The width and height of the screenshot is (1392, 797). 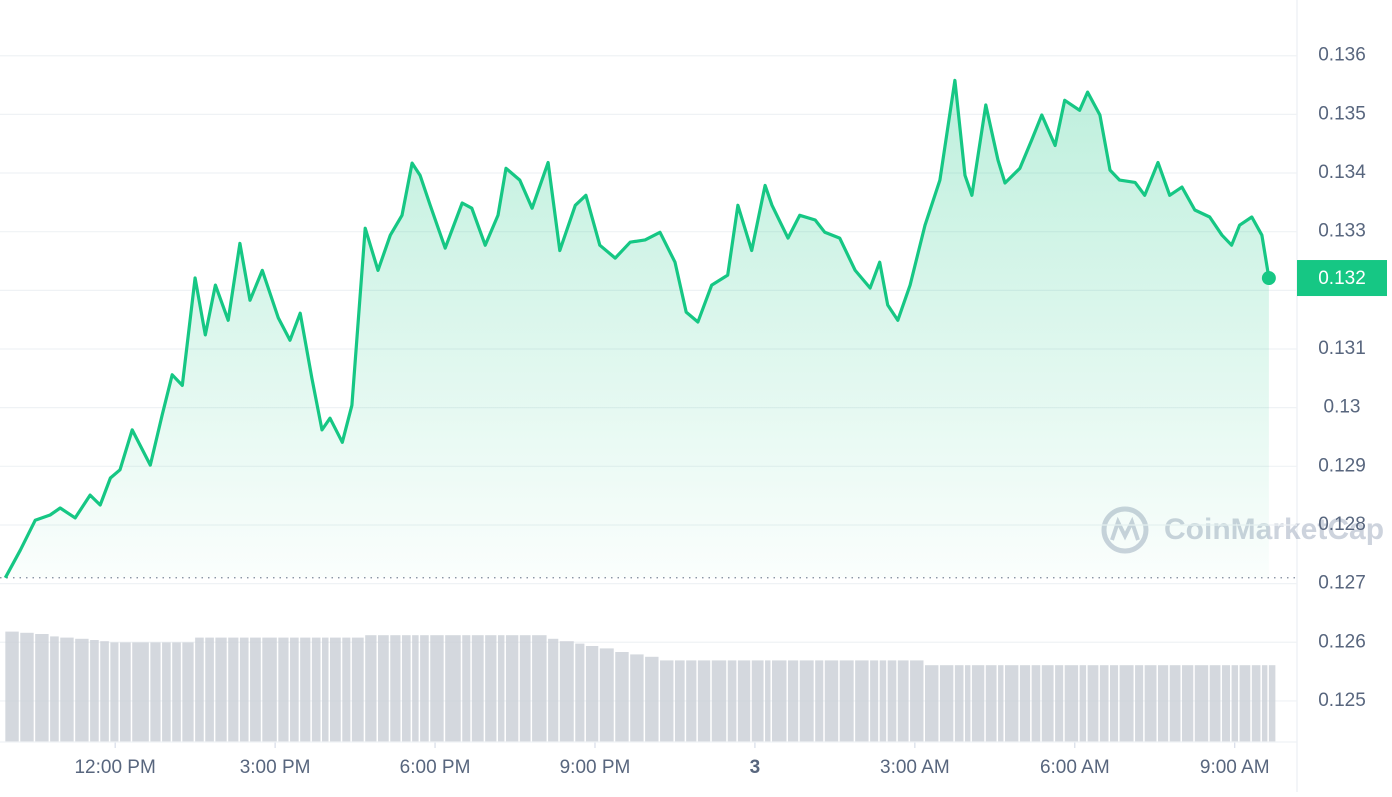 I want to click on y-tick-label: 0.129, so click(x=1342, y=465).